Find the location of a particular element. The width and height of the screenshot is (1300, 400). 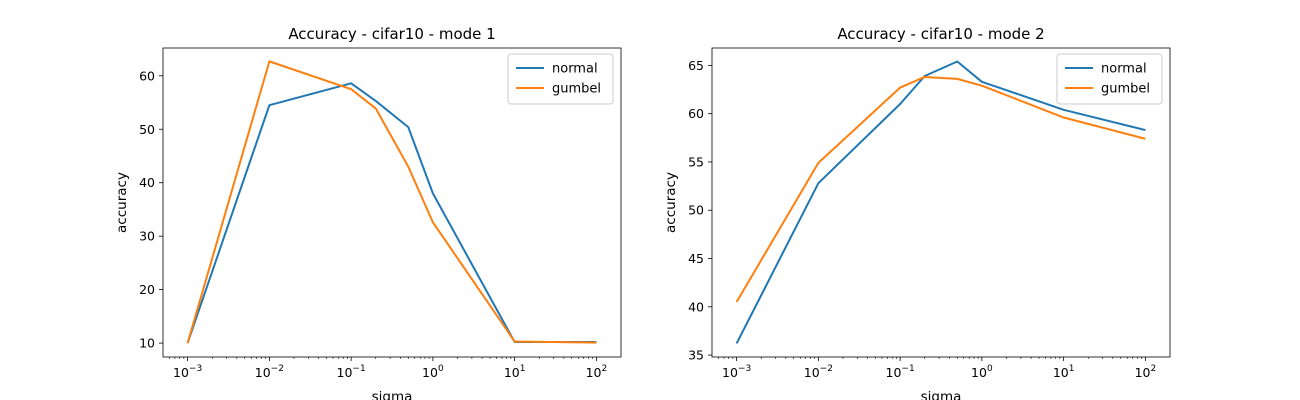

y-tick-label: 65 is located at coordinates (696, 65).